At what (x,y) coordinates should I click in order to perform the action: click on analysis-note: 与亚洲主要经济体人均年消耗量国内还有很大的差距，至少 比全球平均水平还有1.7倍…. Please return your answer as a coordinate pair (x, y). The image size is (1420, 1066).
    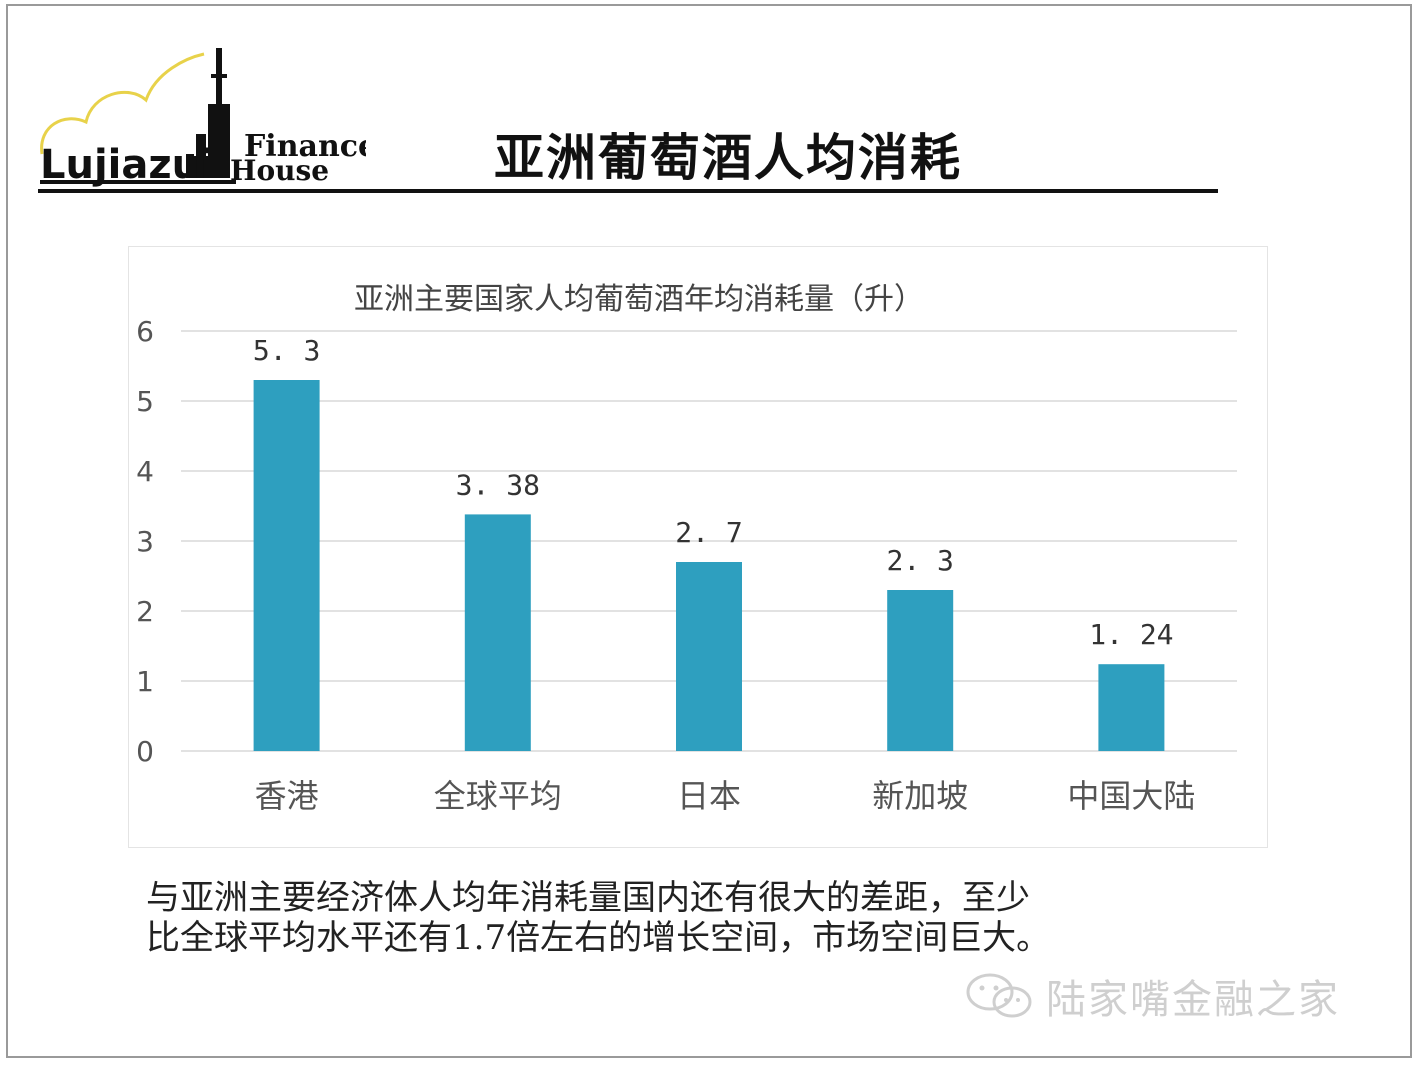
    Looking at the image, I should click on (676, 918).